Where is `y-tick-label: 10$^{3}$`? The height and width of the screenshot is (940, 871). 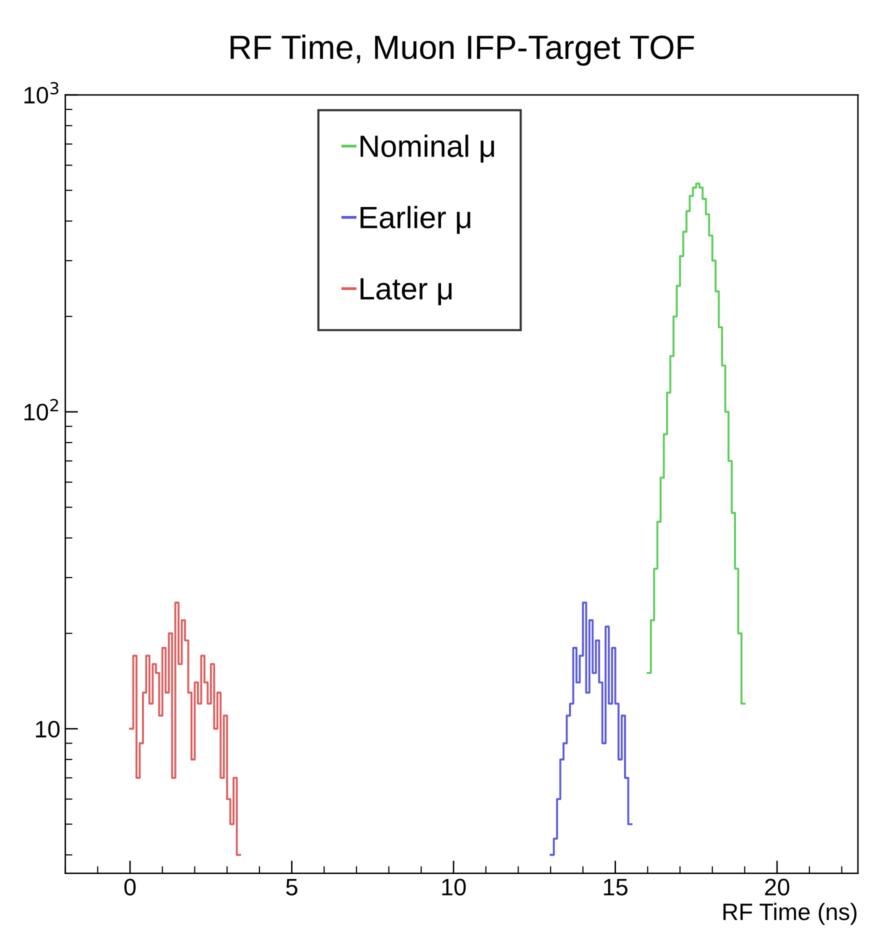
y-tick-label: 10$^{3}$ is located at coordinates (41, 93).